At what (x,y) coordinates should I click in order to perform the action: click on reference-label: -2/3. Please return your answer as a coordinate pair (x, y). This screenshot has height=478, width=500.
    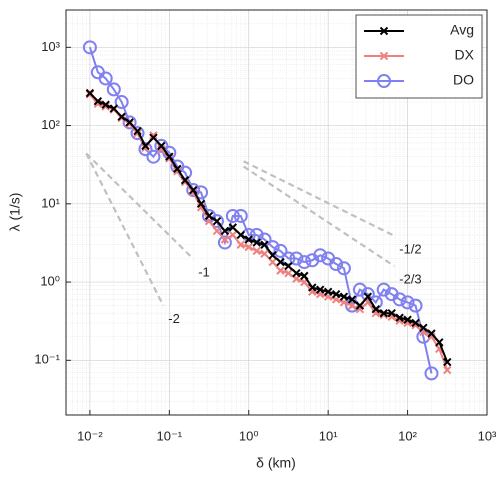
    Looking at the image, I should click on (410, 279).